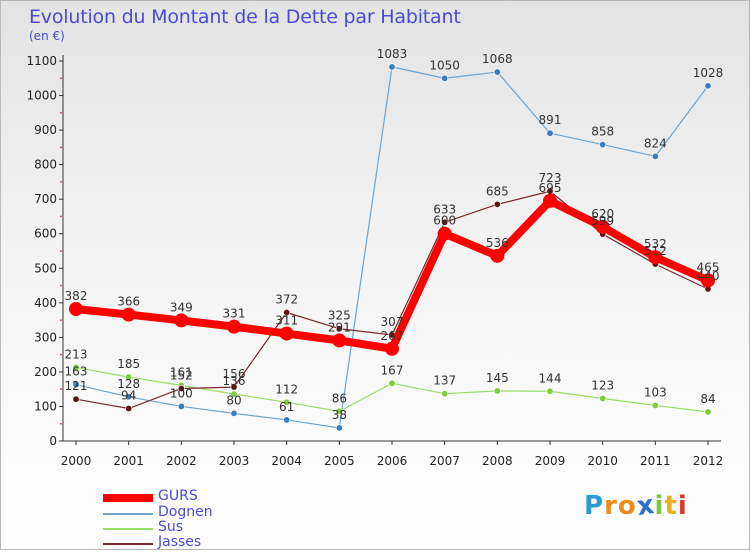  I want to click on data-label-dognen: 891, so click(550, 120).